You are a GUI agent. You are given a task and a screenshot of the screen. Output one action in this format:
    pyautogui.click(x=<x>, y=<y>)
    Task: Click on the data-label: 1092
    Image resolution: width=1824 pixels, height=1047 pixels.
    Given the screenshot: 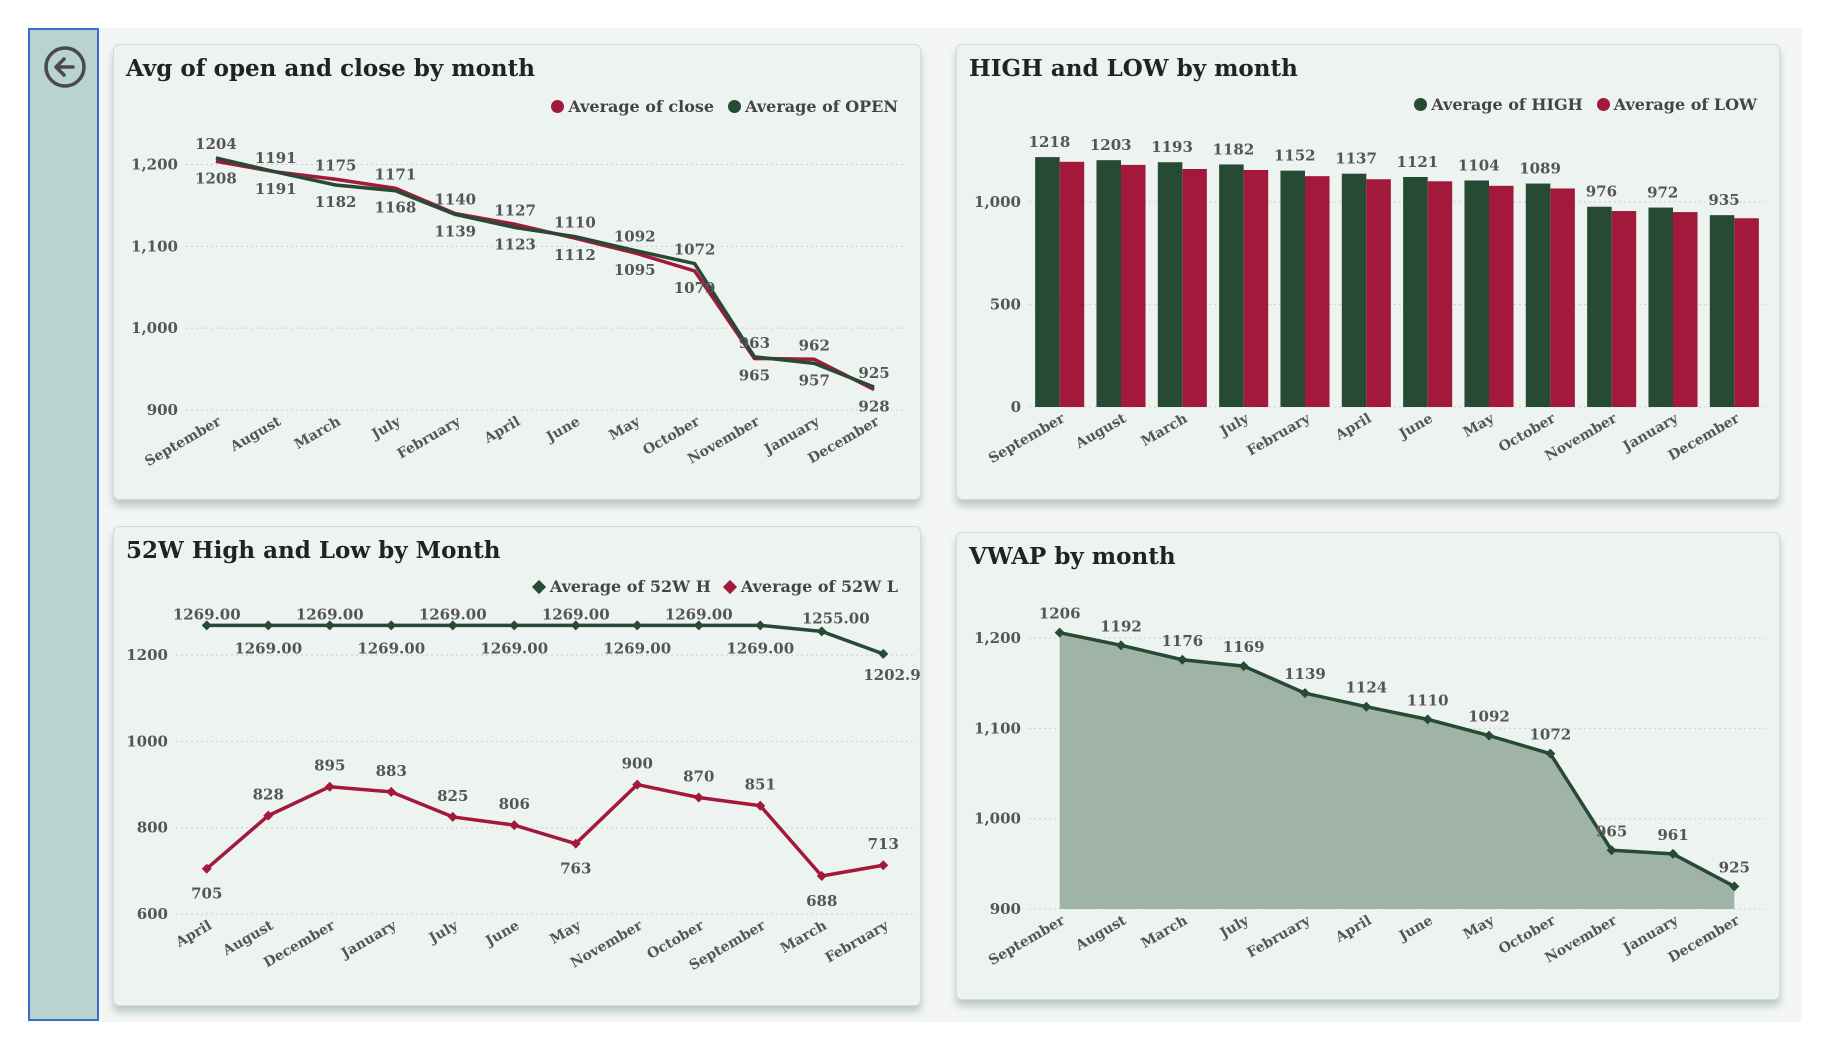 What is the action you would take?
    pyautogui.click(x=1489, y=717)
    